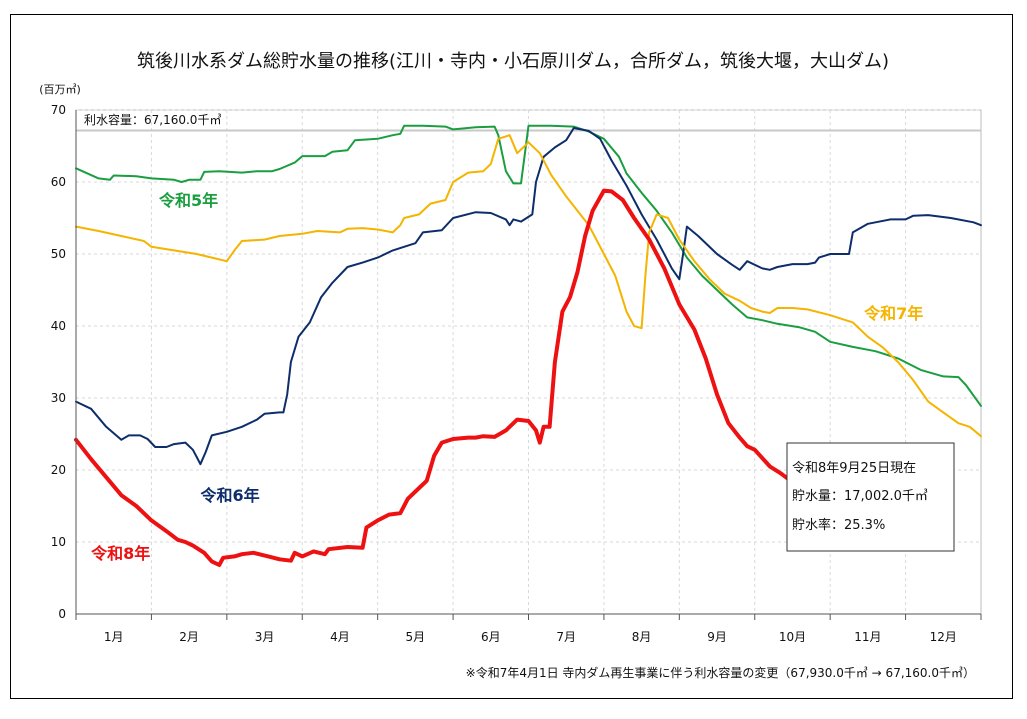 Image resolution: width=1027 pixels, height=719 pixels. I want to click on x-tick-label: 5月, so click(416, 637).